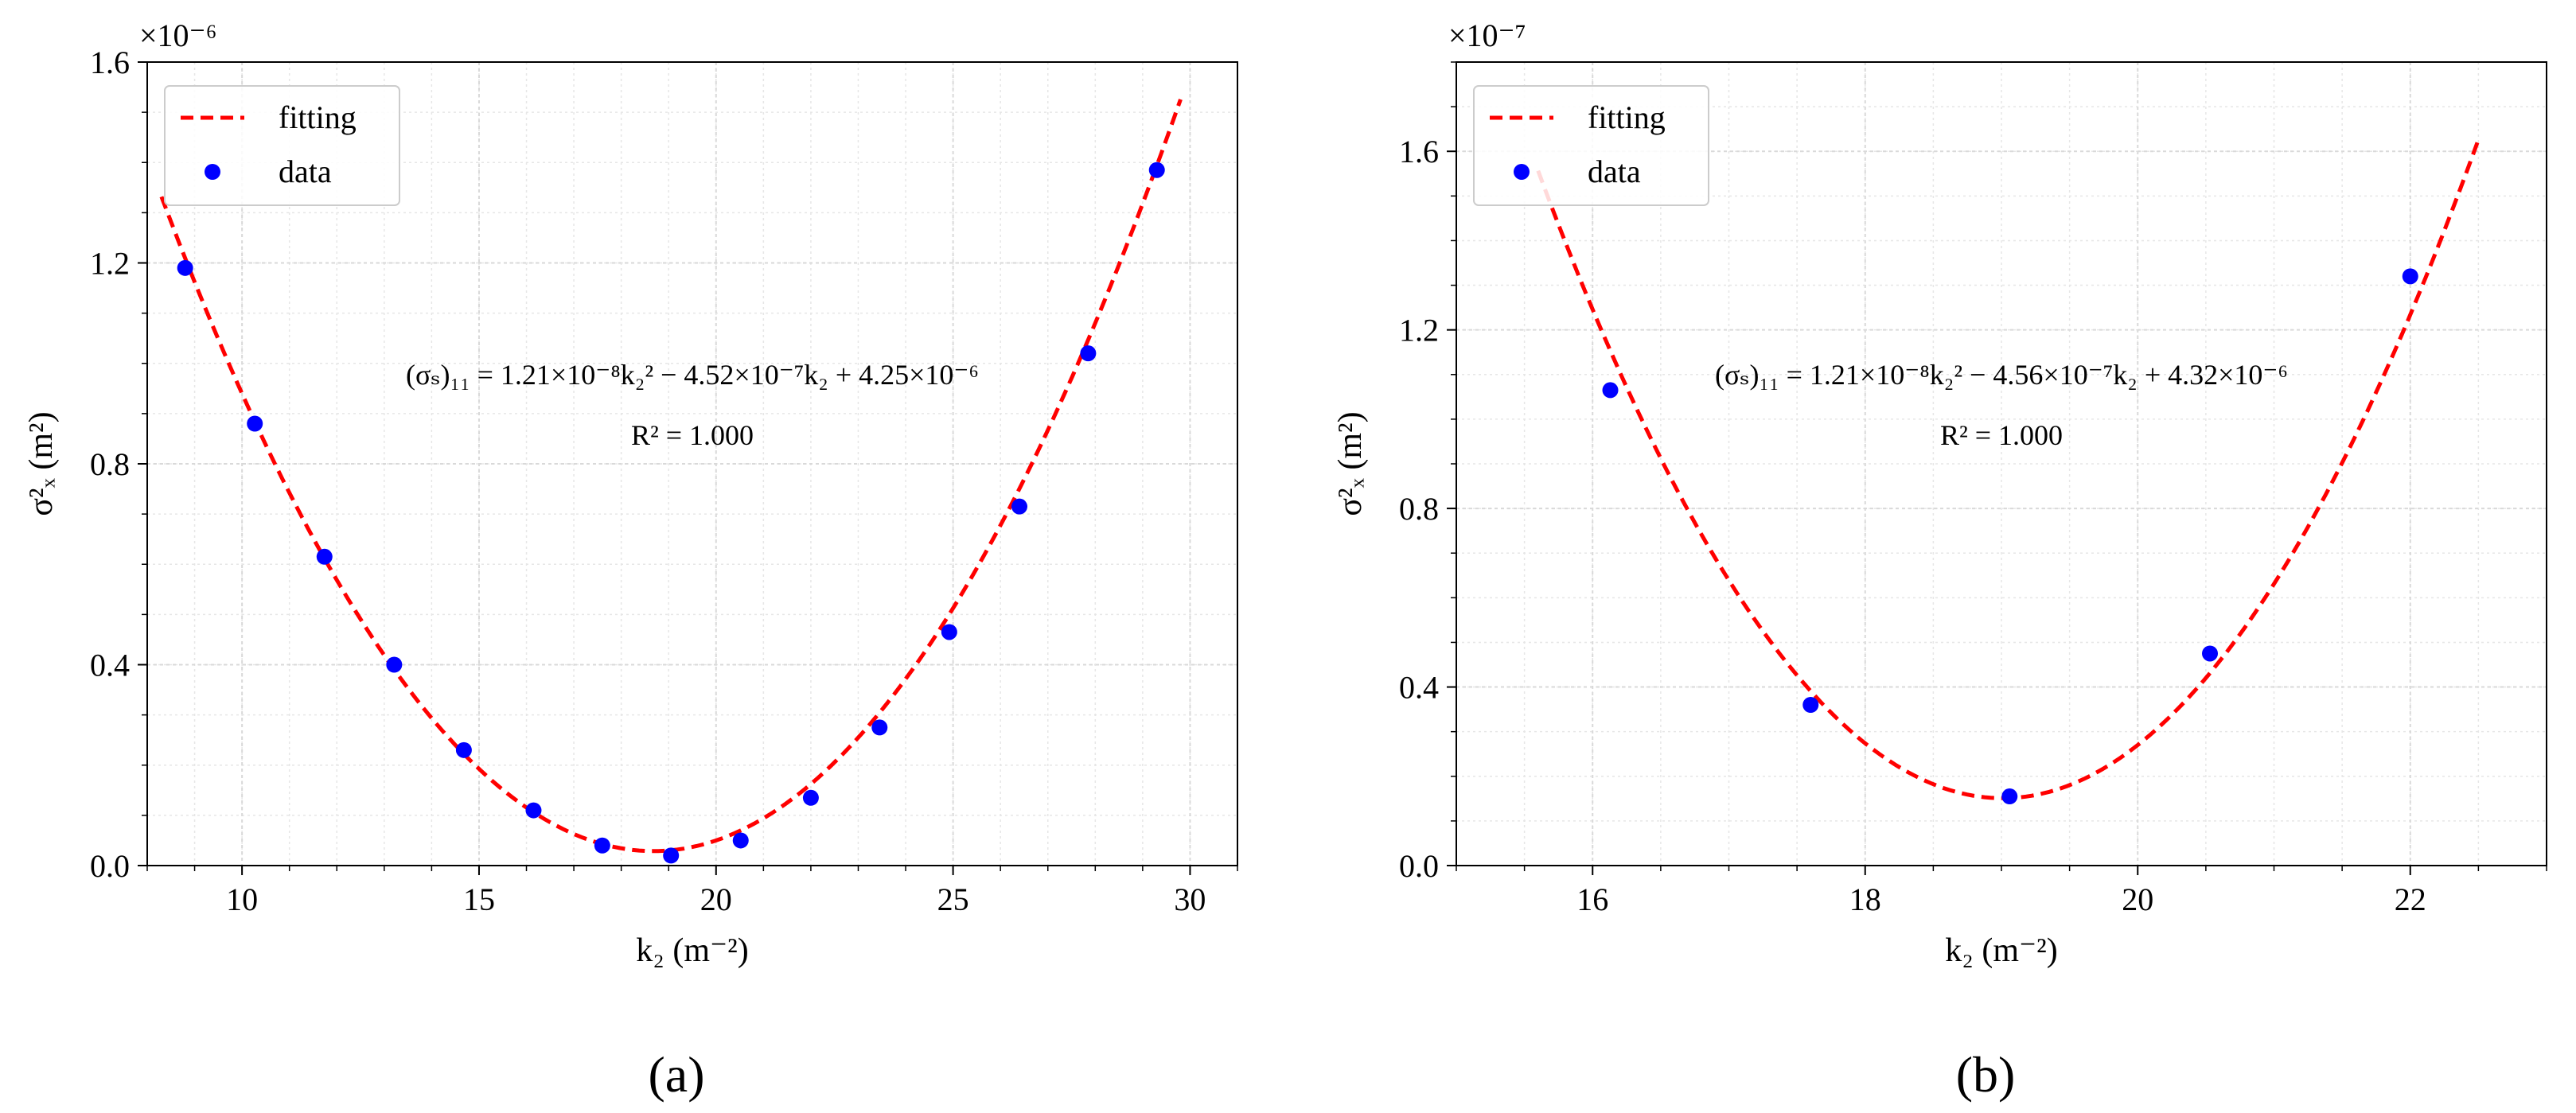 The height and width of the screenshot is (1113, 2576). I want to click on legend-data-label-b: data, so click(1614, 171).